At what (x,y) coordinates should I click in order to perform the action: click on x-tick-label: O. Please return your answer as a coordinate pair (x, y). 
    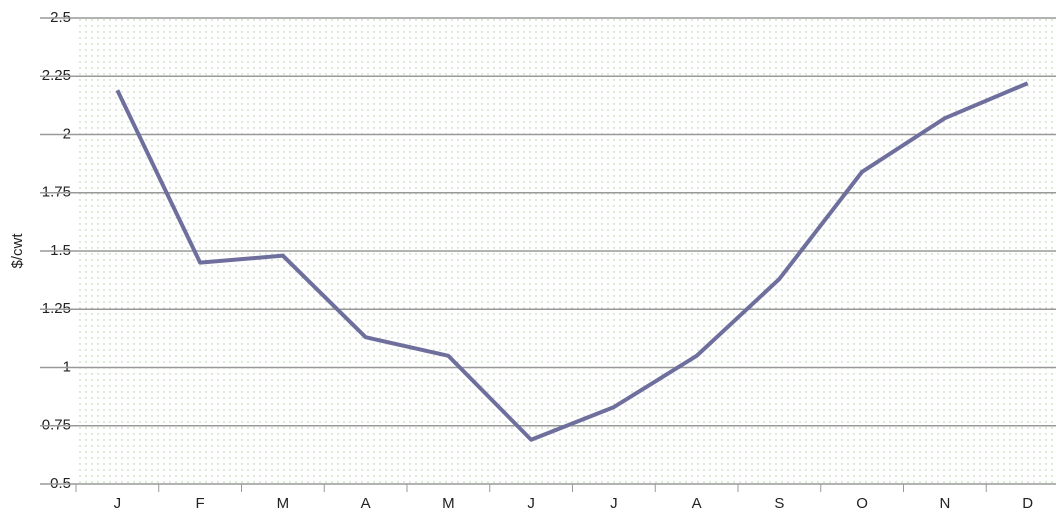
    Looking at the image, I should click on (862, 503).